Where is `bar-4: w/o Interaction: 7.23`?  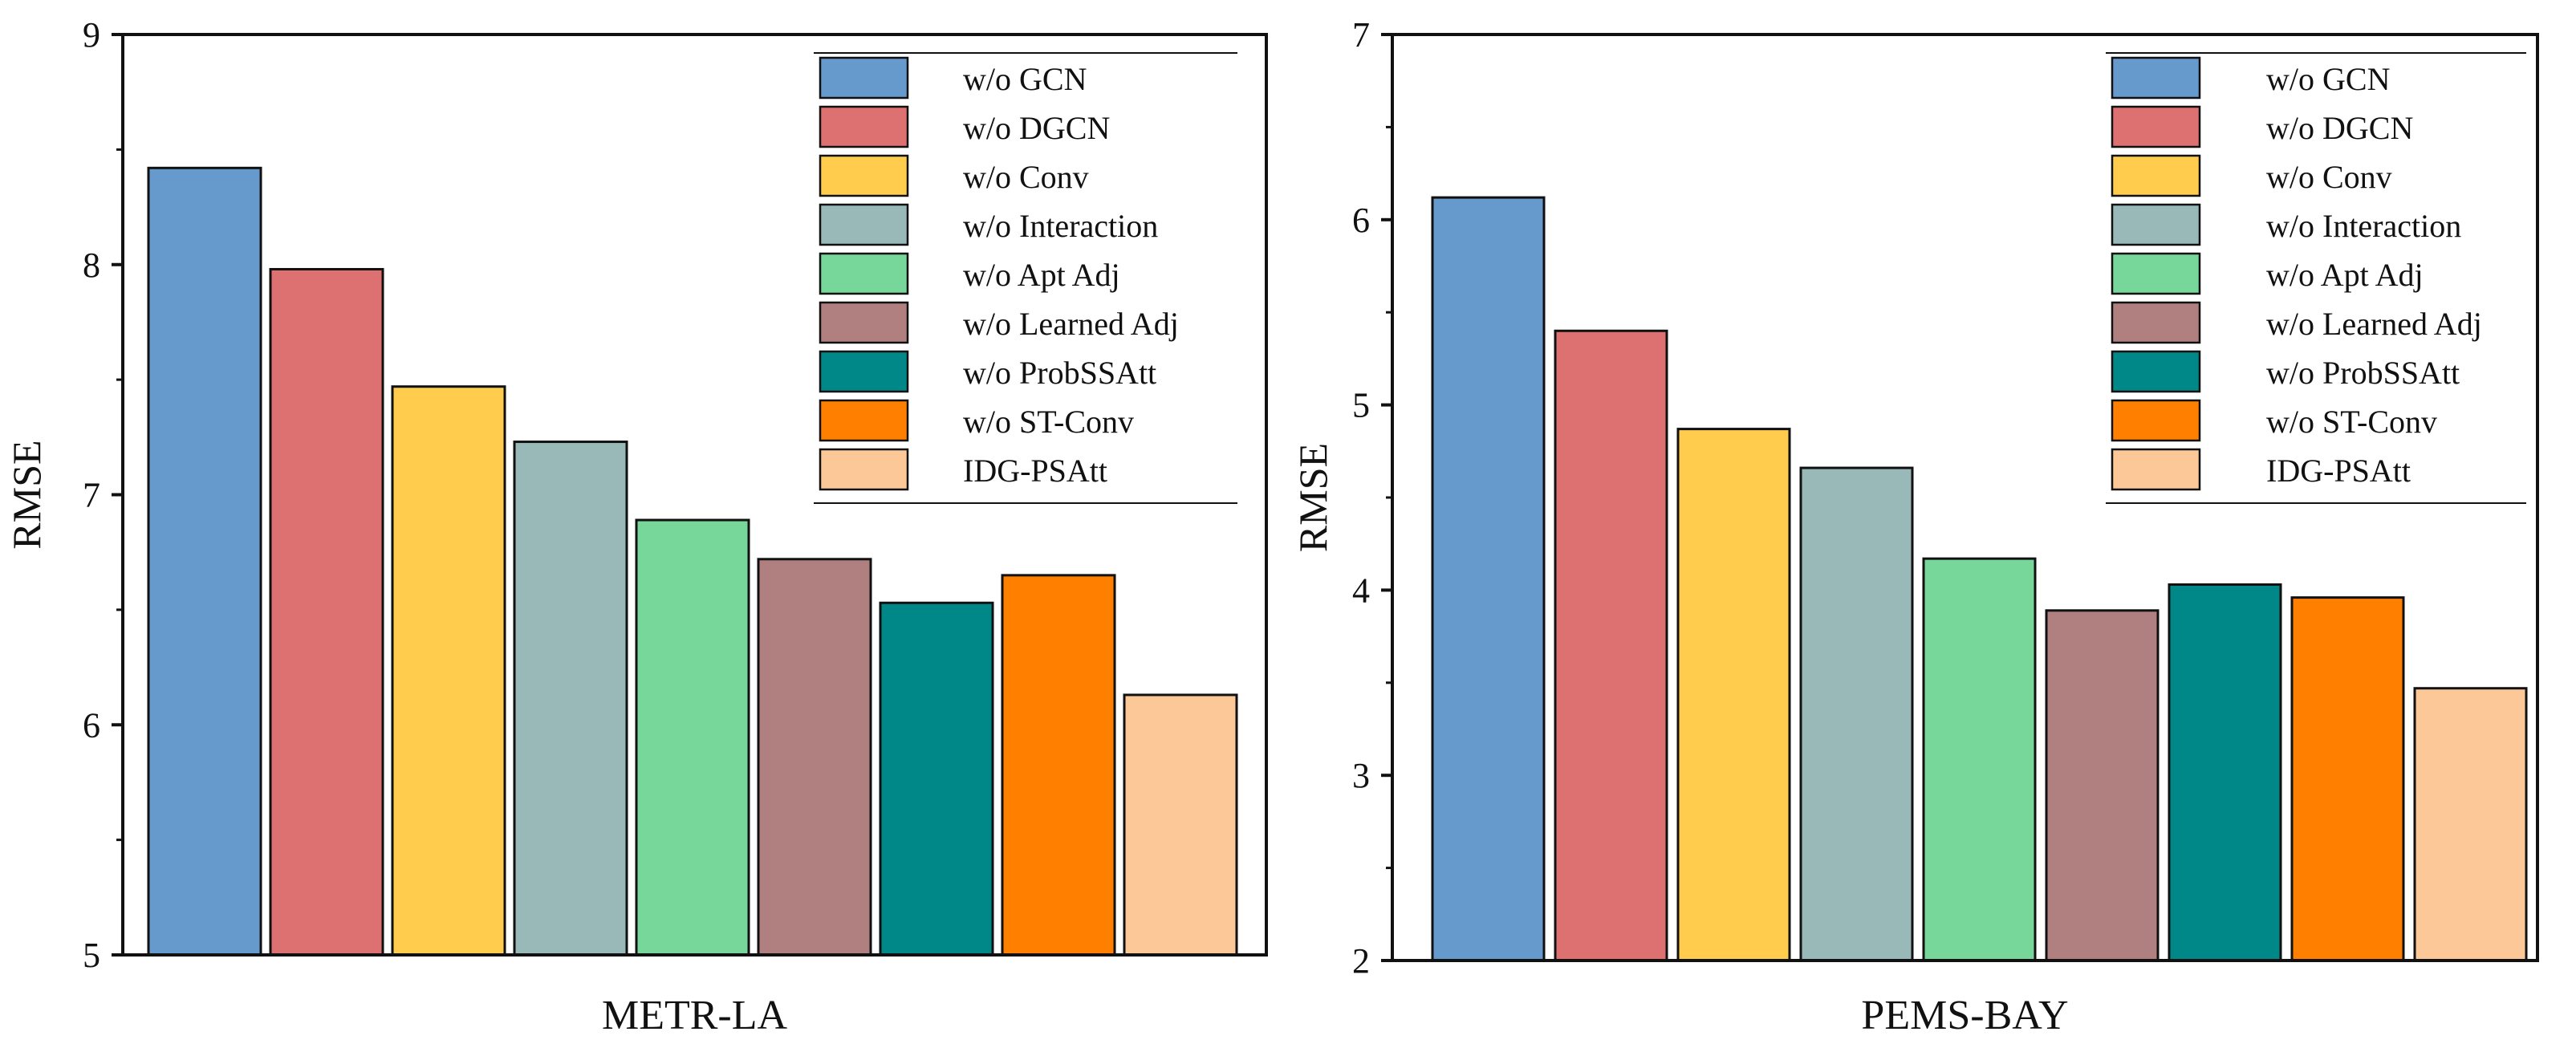
bar-4: w/o Interaction: 7.23 is located at coordinates (570, 699).